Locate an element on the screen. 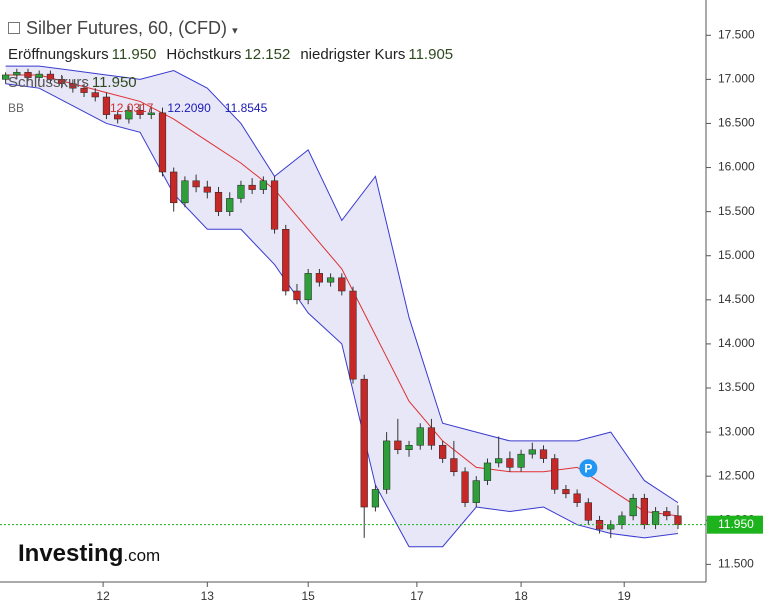 This screenshot has height=605, width=769. y-tick-label: 16.500 is located at coordinates (736, 123).